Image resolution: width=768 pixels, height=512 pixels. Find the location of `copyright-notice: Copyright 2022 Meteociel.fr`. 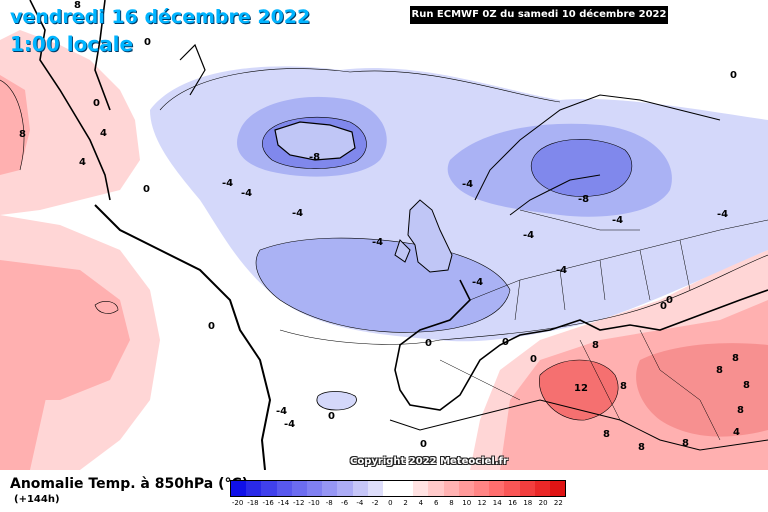

copyright-notice: Copyright 2022 Meteociel.fr is located at coordinates (429, 461).